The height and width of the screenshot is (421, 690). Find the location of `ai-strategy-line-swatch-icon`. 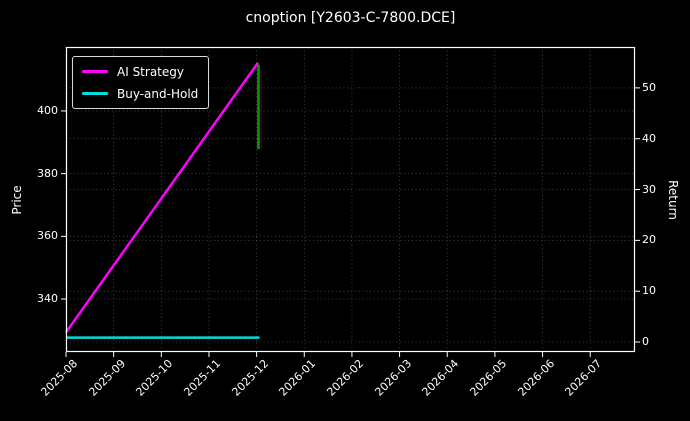

ai-strategy-line-swatch-icon is located at coordinates (95, 71).